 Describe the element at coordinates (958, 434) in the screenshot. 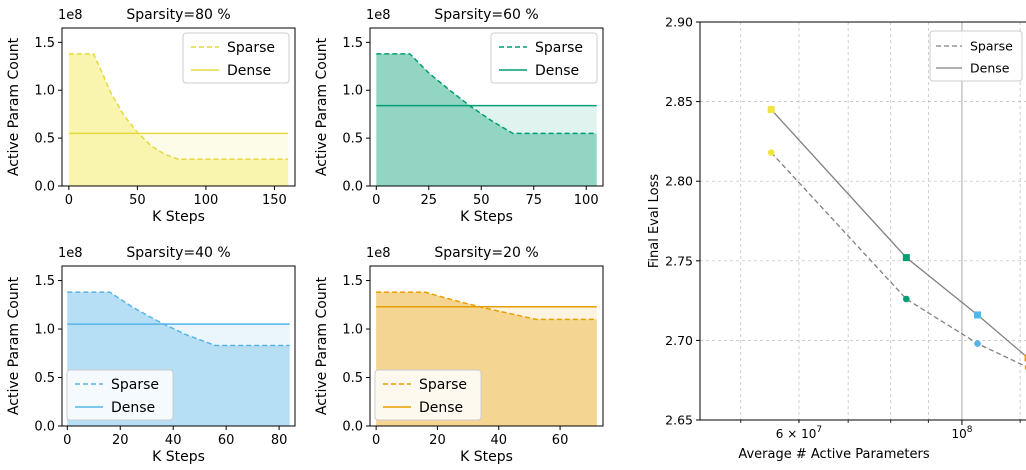

I see `tick-mantissa: 10` at that location.